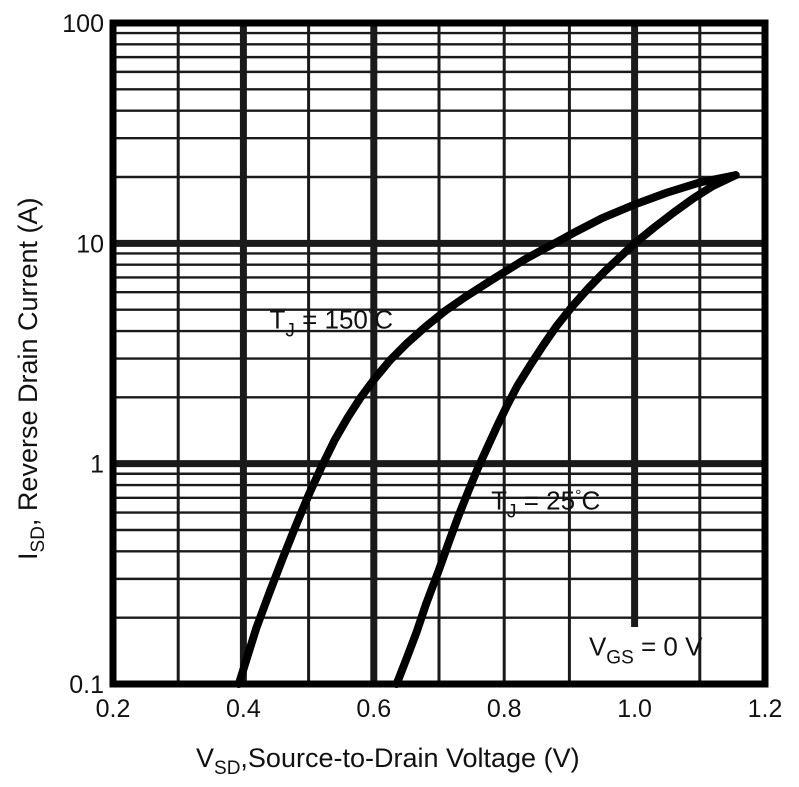  What do you see at coordinates (504, 709) in the screenshot?
I see `x-tick-label: 0.8` at bounding box center [504, 709].